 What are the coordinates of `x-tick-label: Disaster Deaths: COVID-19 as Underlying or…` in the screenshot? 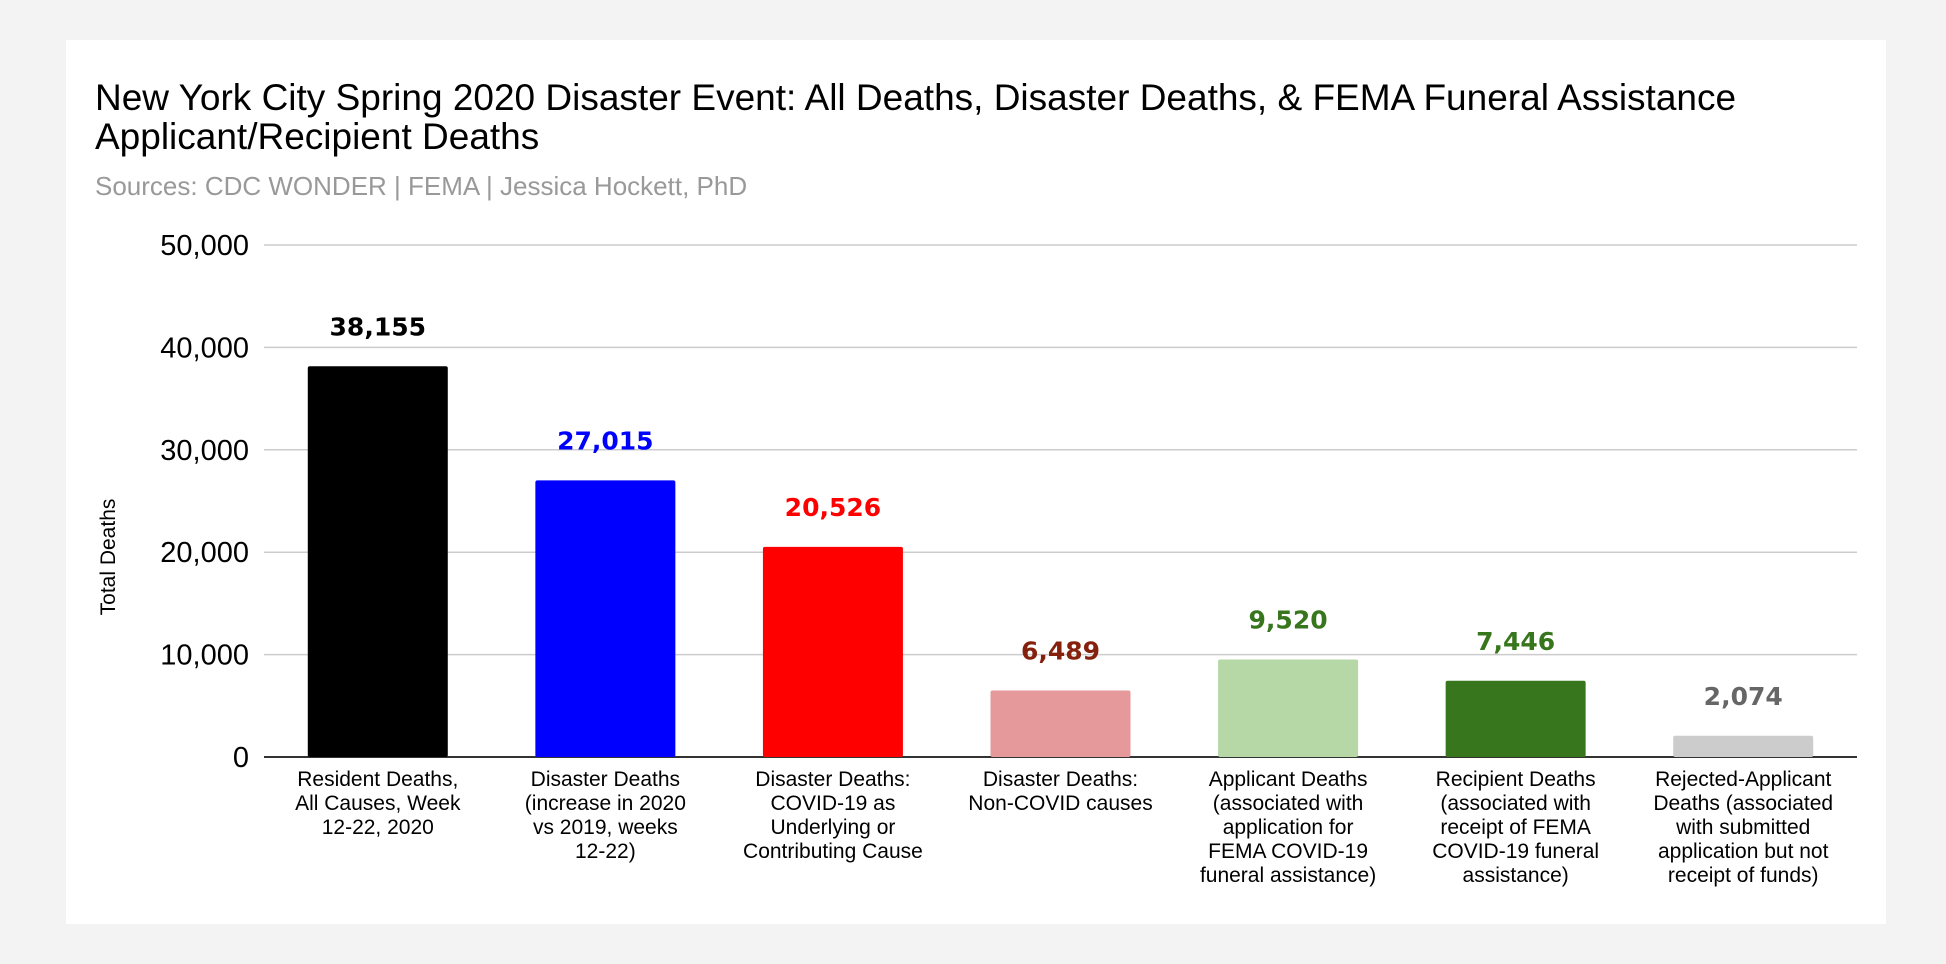 It's located at (833, 815).